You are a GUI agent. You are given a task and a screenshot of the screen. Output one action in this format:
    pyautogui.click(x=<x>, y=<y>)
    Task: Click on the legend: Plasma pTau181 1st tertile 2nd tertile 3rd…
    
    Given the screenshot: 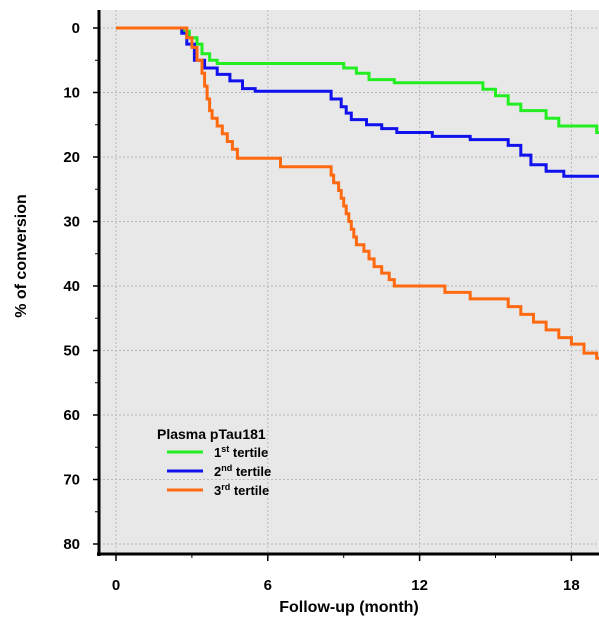 What is the action you would take?
    pyautogui.click(x=214, y=462)
    